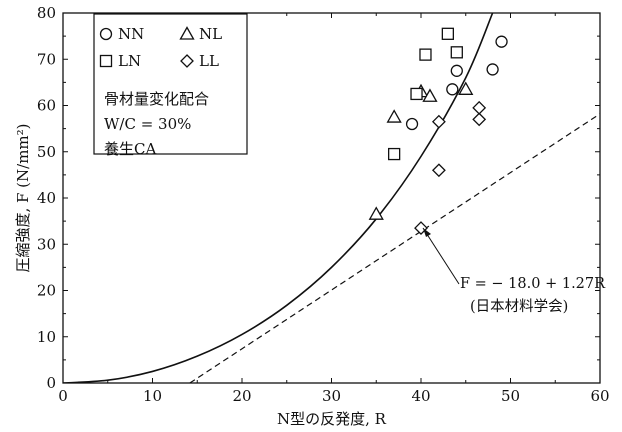  What do you see at coordinates (46, 13) in the screenshot?
I see `y-tick-label: 80` at bounding box center [46, 13].